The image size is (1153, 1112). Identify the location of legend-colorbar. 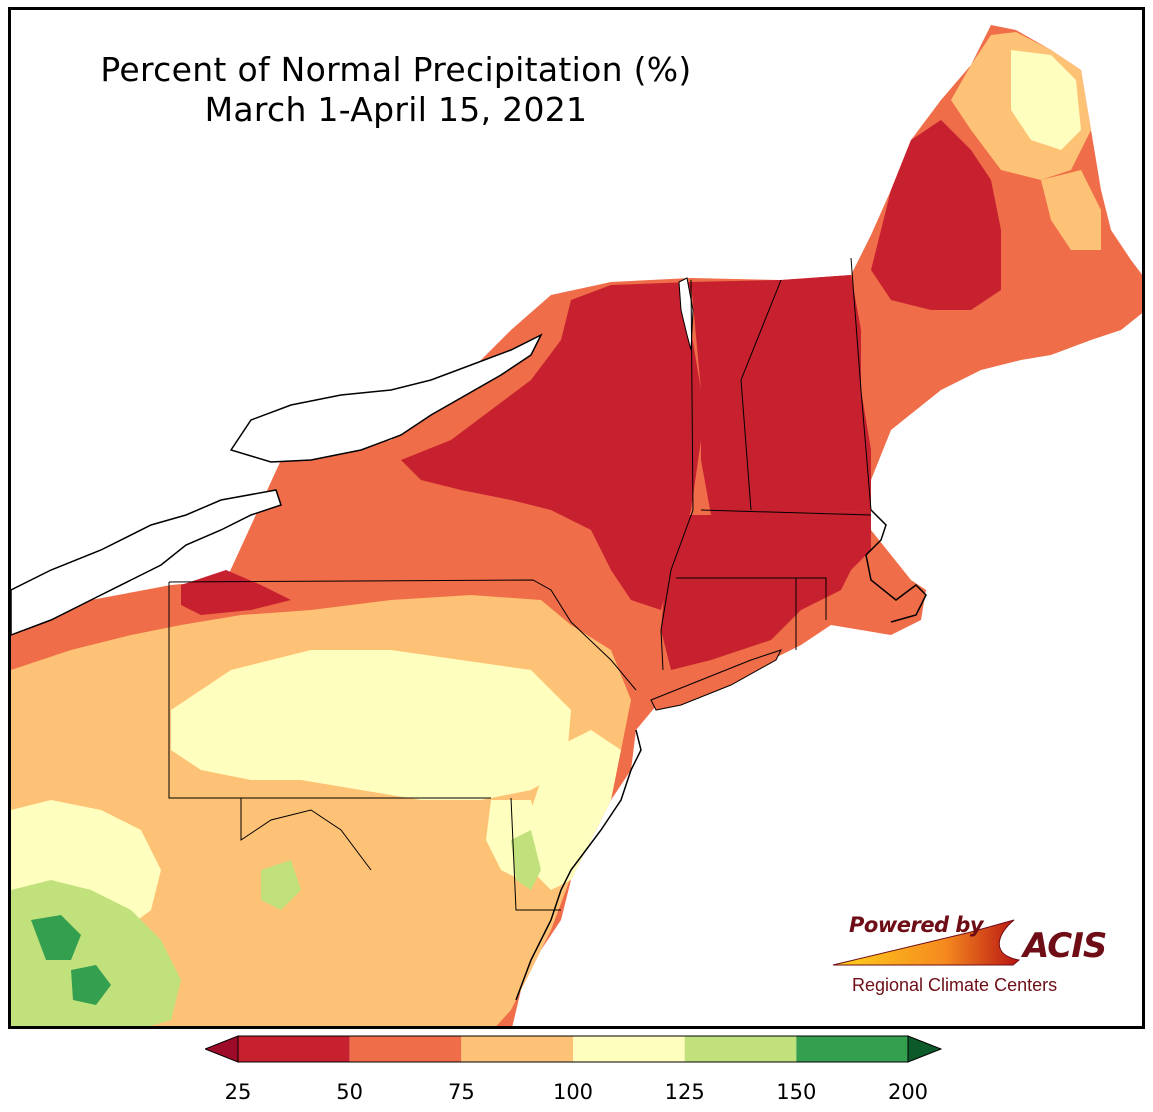
(574, 1049).